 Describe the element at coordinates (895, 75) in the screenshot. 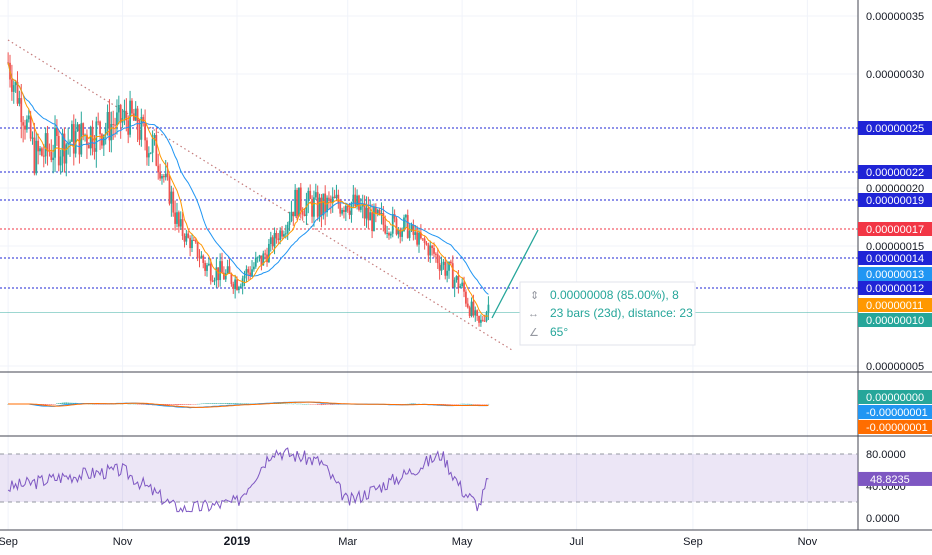

I see `price-axis-label: 0.00000030` at that location.